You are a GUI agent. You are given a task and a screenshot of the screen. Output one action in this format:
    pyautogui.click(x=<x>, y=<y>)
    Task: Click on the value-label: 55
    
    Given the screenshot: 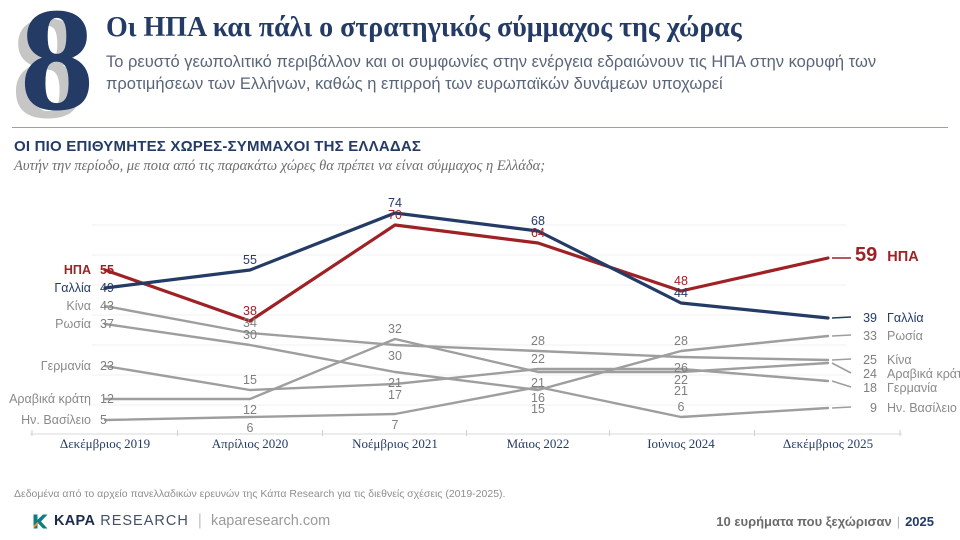 What is the action you would take?
    pyautogui.click(x=107, y=270)
    